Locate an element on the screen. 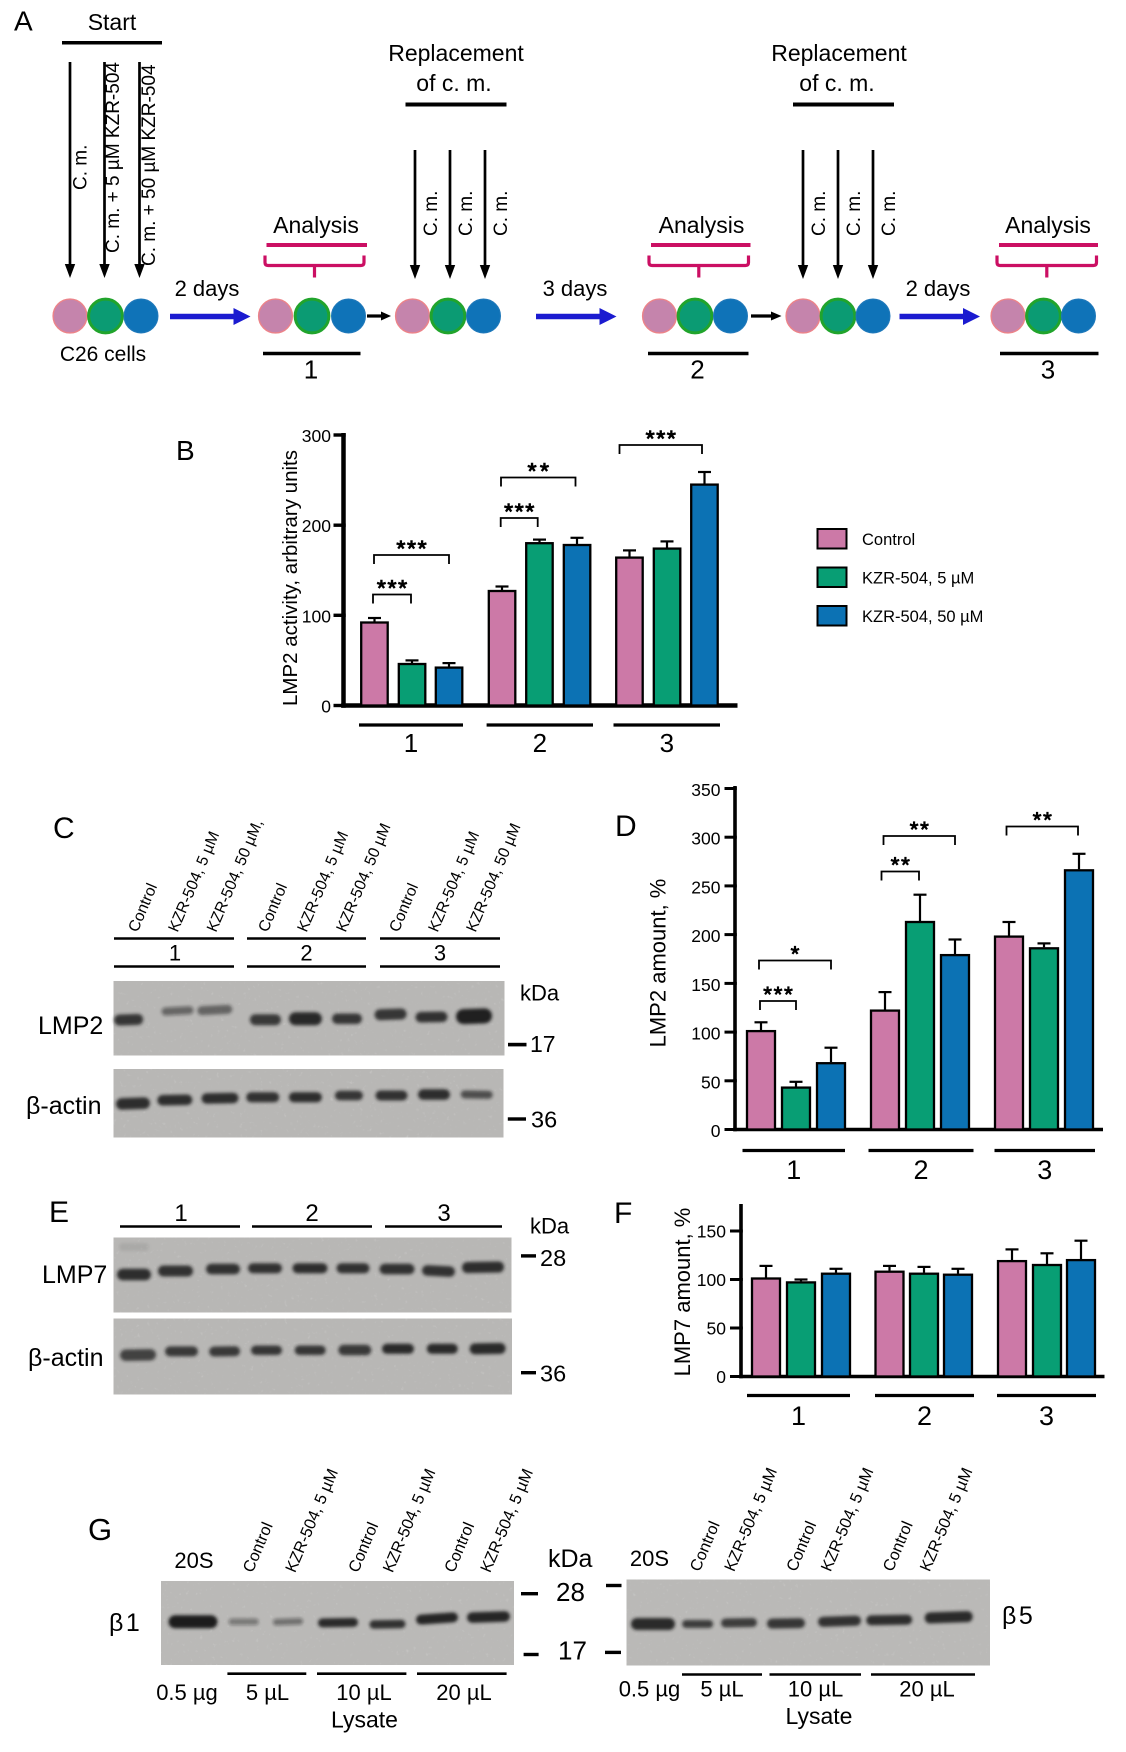 The height and width of the screenshot is (1752, 1126). svg-text: Start is located at coordinates (112, 22).